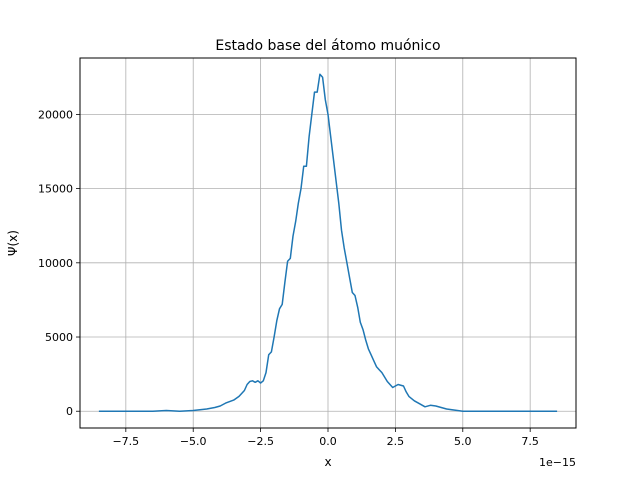 This screenshot has width=640, height=480. What do you see at coordinates (557, 462) in the screenshot?
I see `x-offset-label: 1e−15` at bounding box center [557, 462].